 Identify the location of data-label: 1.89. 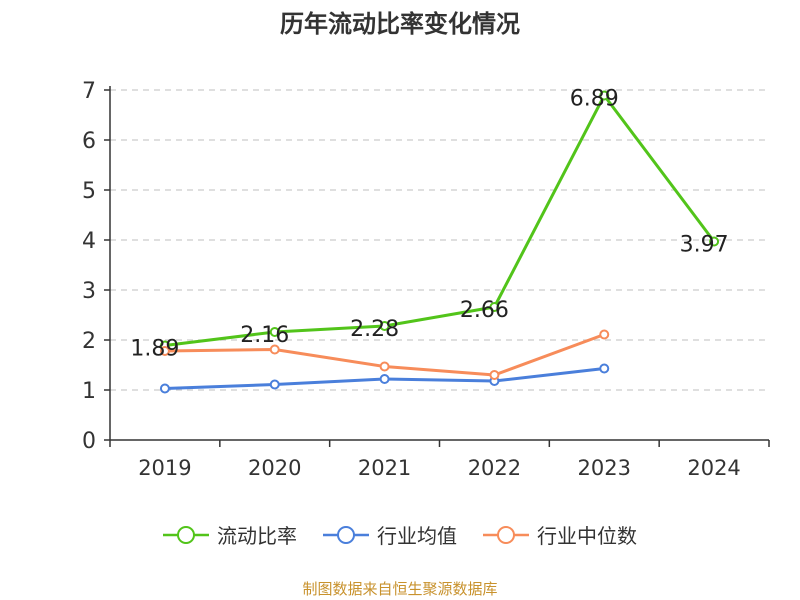
(154, 349).